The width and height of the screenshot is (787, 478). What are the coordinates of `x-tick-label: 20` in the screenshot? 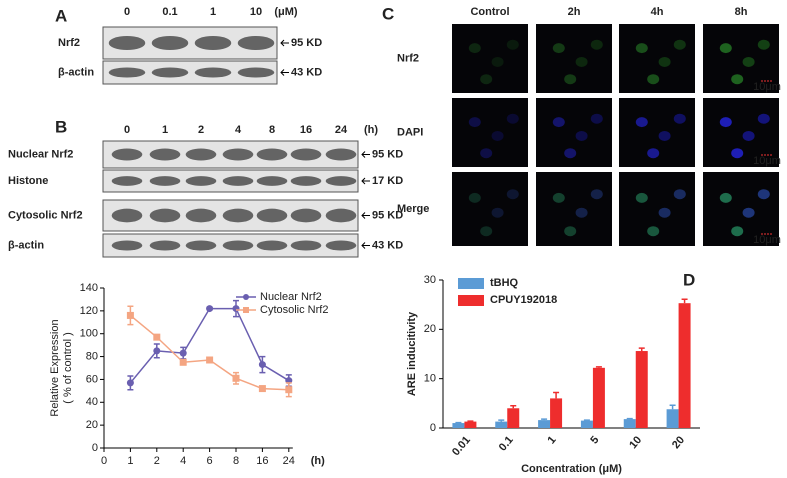 It's located at (678, 442).